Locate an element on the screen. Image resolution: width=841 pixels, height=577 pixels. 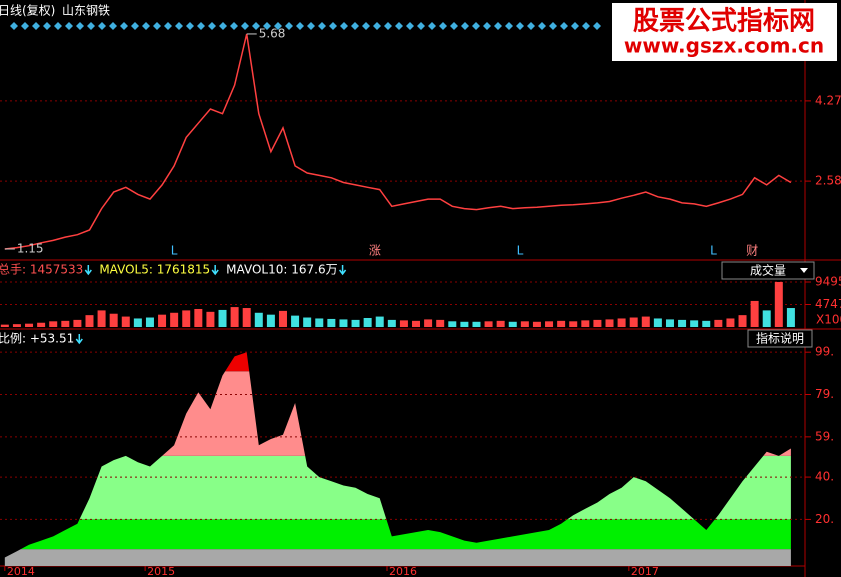
button-label: 指标说明 is located at coordinates (780, 338).